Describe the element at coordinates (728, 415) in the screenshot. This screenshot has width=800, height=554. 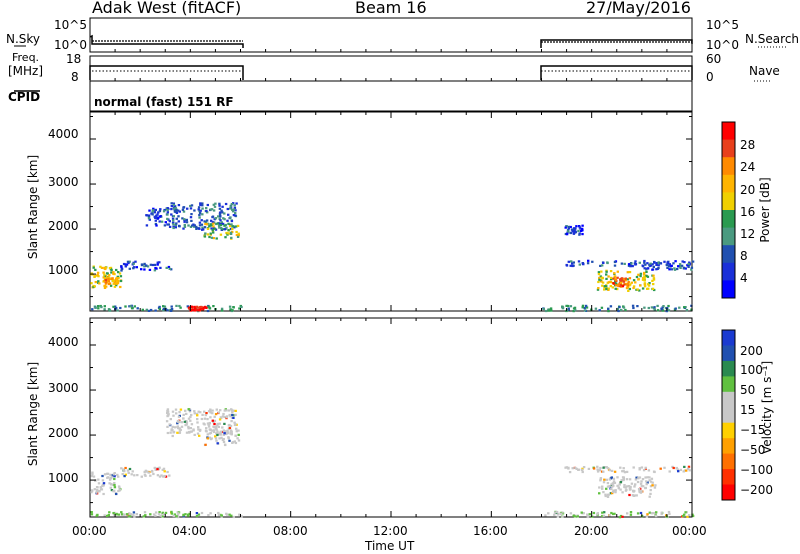
I see `velocity-colorbar` at that location.